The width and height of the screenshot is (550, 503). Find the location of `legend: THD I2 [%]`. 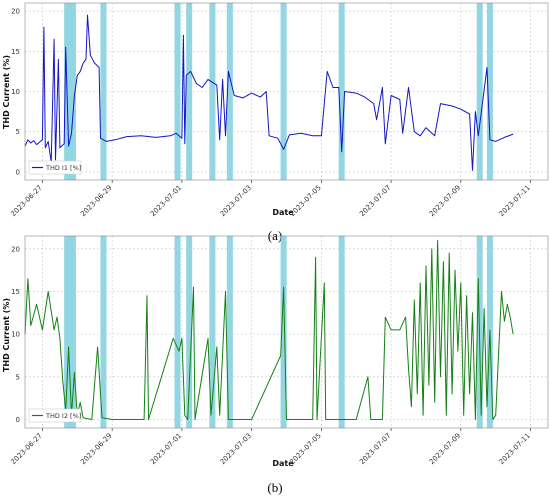

legend: THD I2 [%] is located at coordinates (55, 415).